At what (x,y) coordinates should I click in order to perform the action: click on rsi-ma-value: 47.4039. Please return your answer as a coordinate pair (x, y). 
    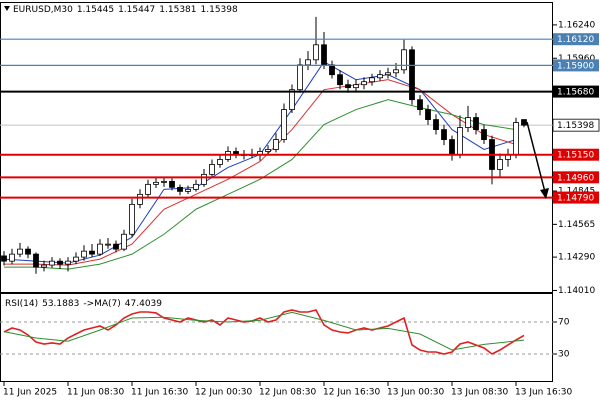
    Looking at the image, I should click on (143, 304).